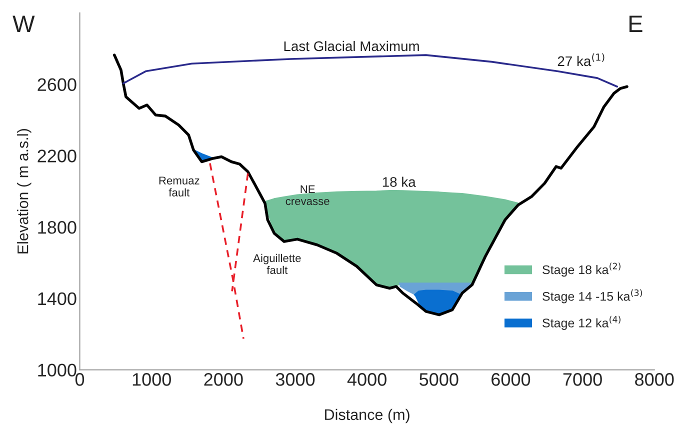 This screenshot has height=431, width=676. I want to click on x-tick-label: 0, so click(79, 379).